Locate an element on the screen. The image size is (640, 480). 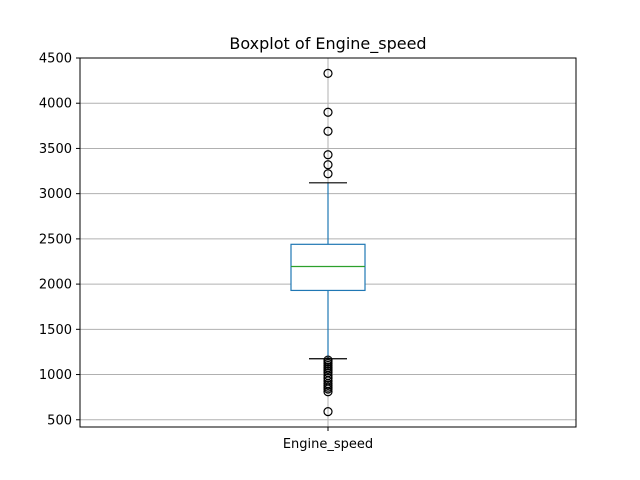
y-tick-label: 2500 is located at coordinates (55, 239).